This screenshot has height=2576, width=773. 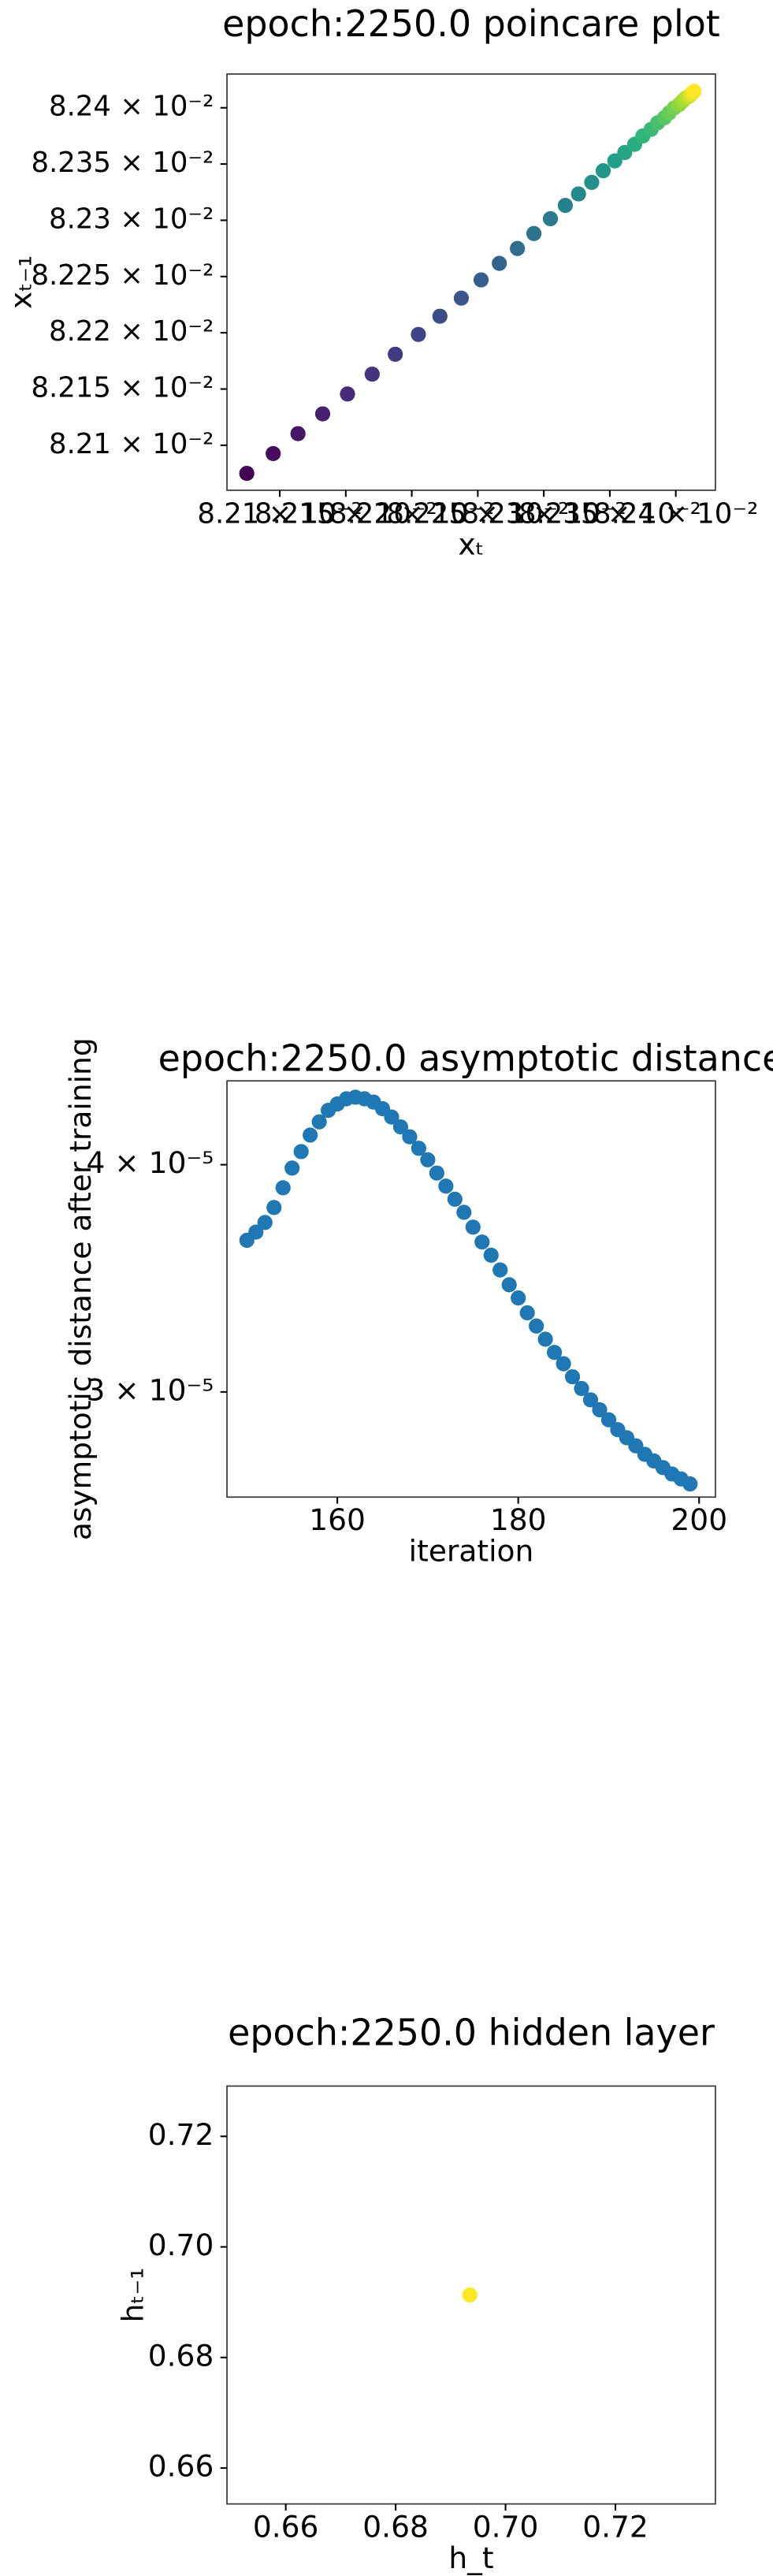 I want to click on y-tick-label: 8.23 × 10⁻², so click(x=131, y=219).